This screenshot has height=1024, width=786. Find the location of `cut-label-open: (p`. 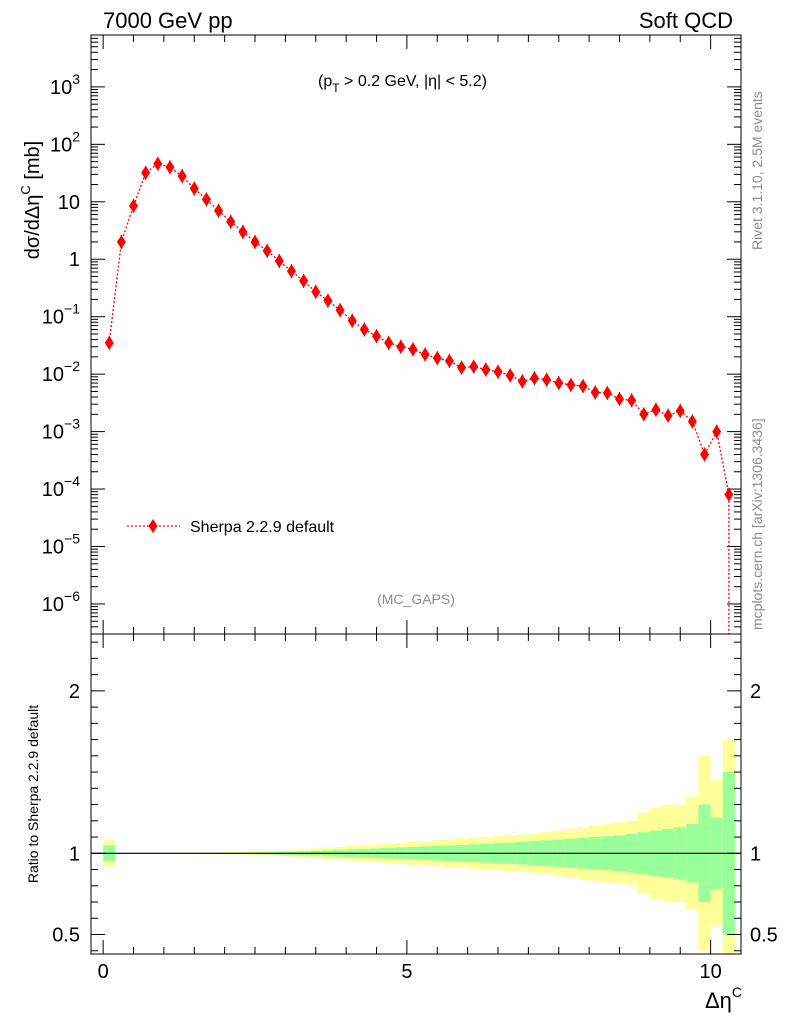

cut-label-open: (p is located at coordinates (325, 81).